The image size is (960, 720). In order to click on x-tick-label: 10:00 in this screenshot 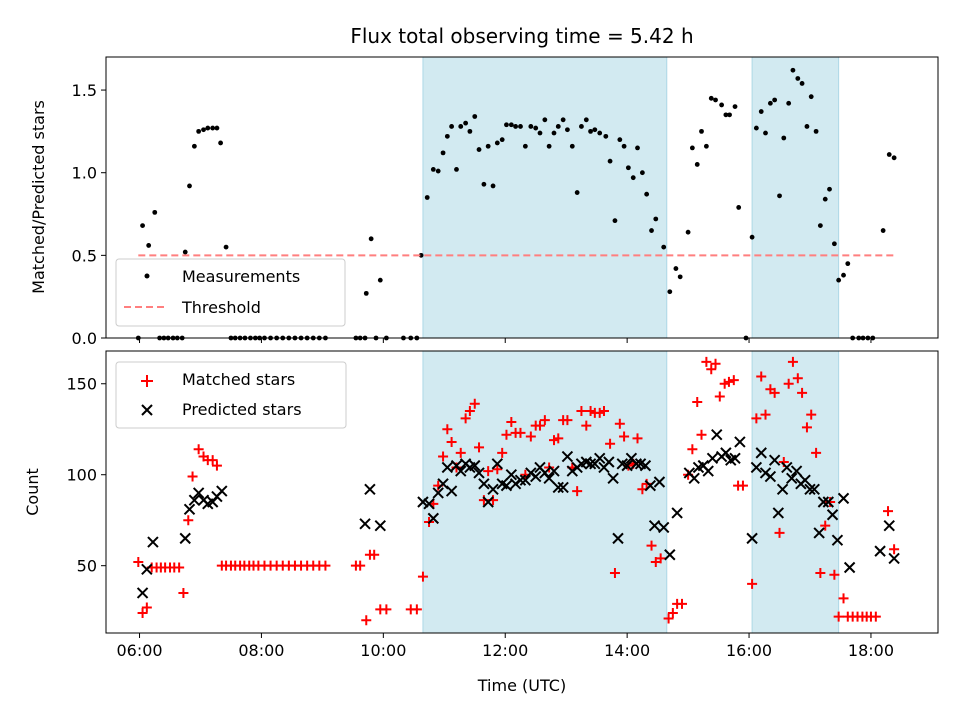, I will do `click(383, 650)`.